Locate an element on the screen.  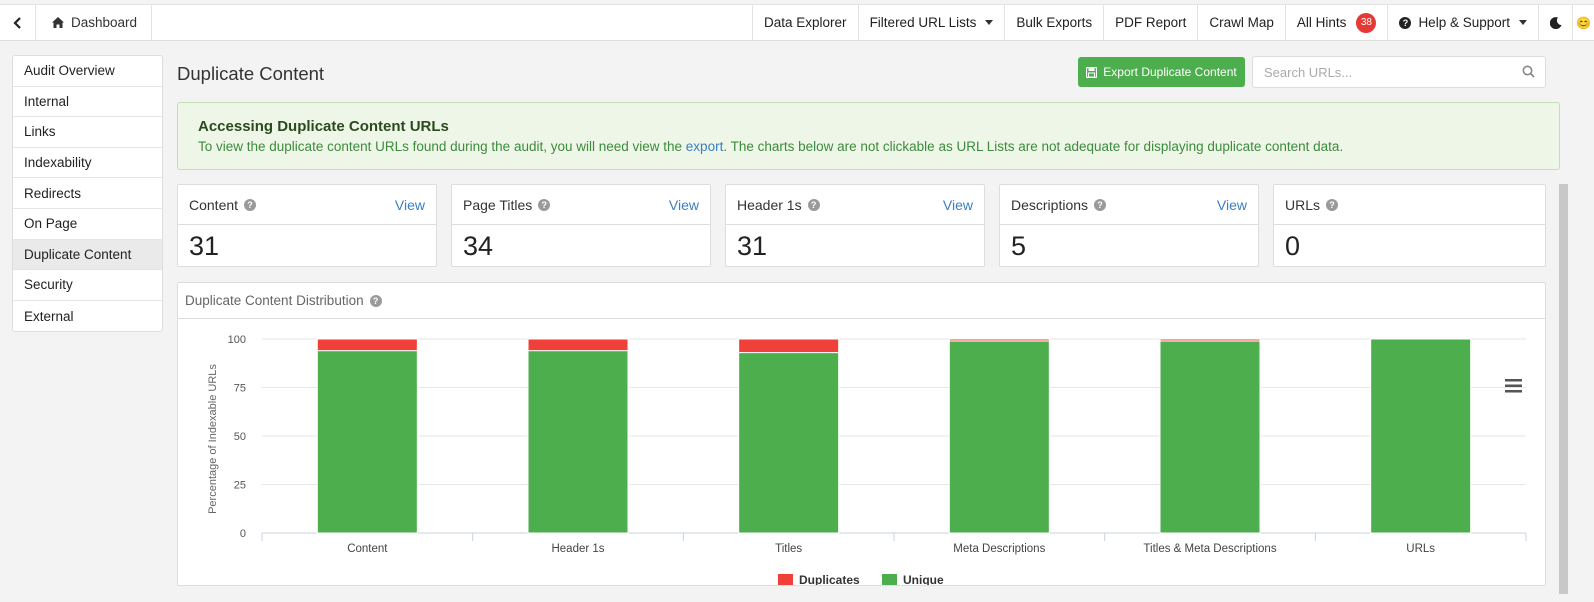
legend-label: Unique is located at coordinates (923, 579).